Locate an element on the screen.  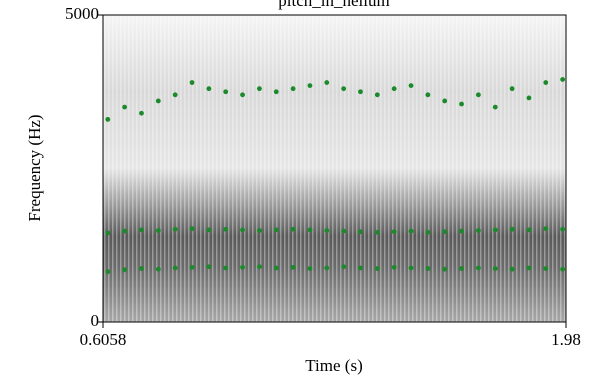
x-axis-label: Time (s) is located at coordinates (333, 365).